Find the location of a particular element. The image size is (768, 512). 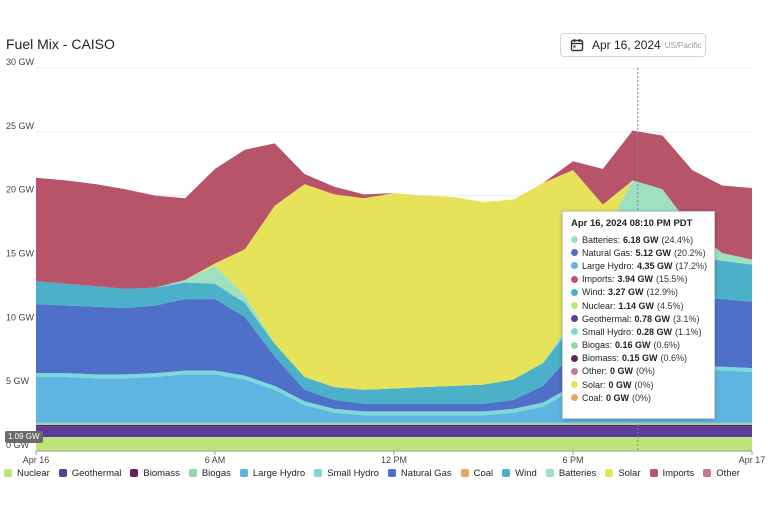

tooltip-row: Nuclear: 1.14 GW (4.5%) is located at coordinates (639, 305).